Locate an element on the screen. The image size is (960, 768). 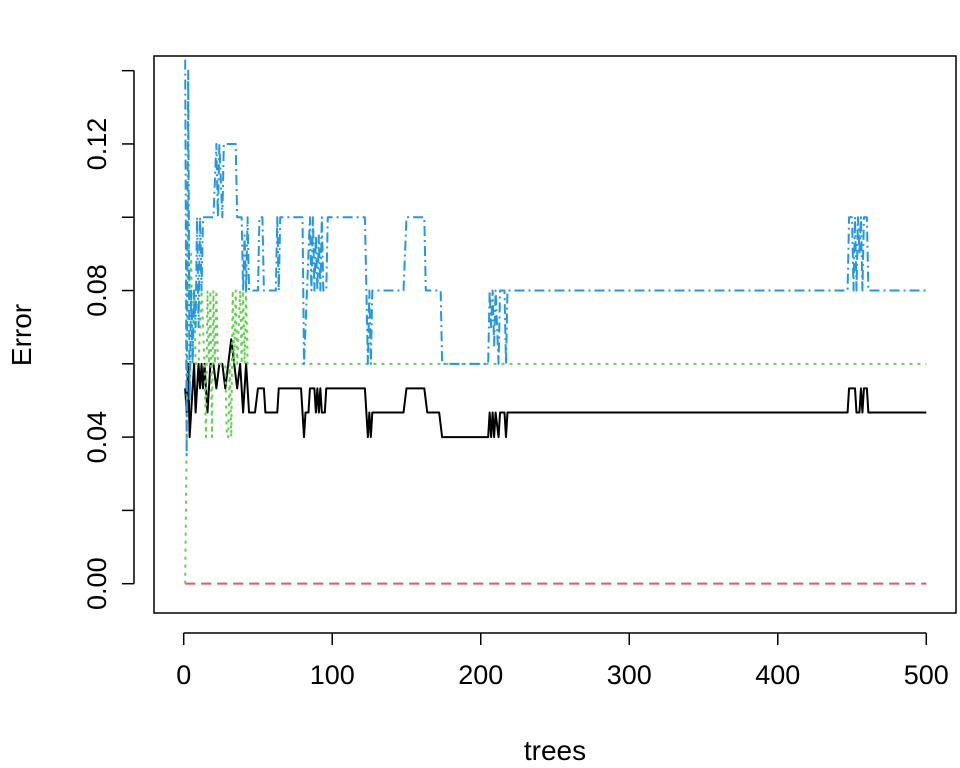
x-tick-label: 100 is located at coordinates (332, 675).